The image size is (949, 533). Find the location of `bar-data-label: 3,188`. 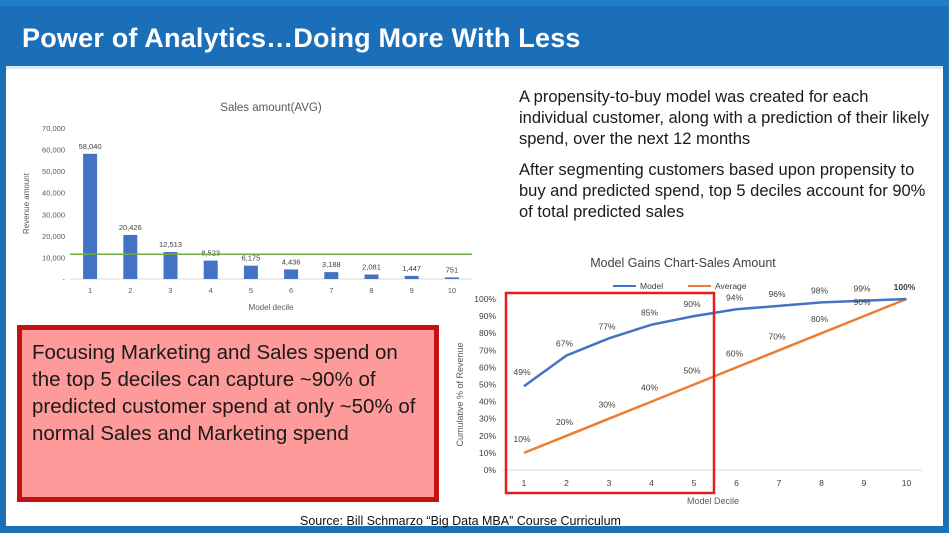

bar-data-label: 3,188 is located at coordinates (331, 264).